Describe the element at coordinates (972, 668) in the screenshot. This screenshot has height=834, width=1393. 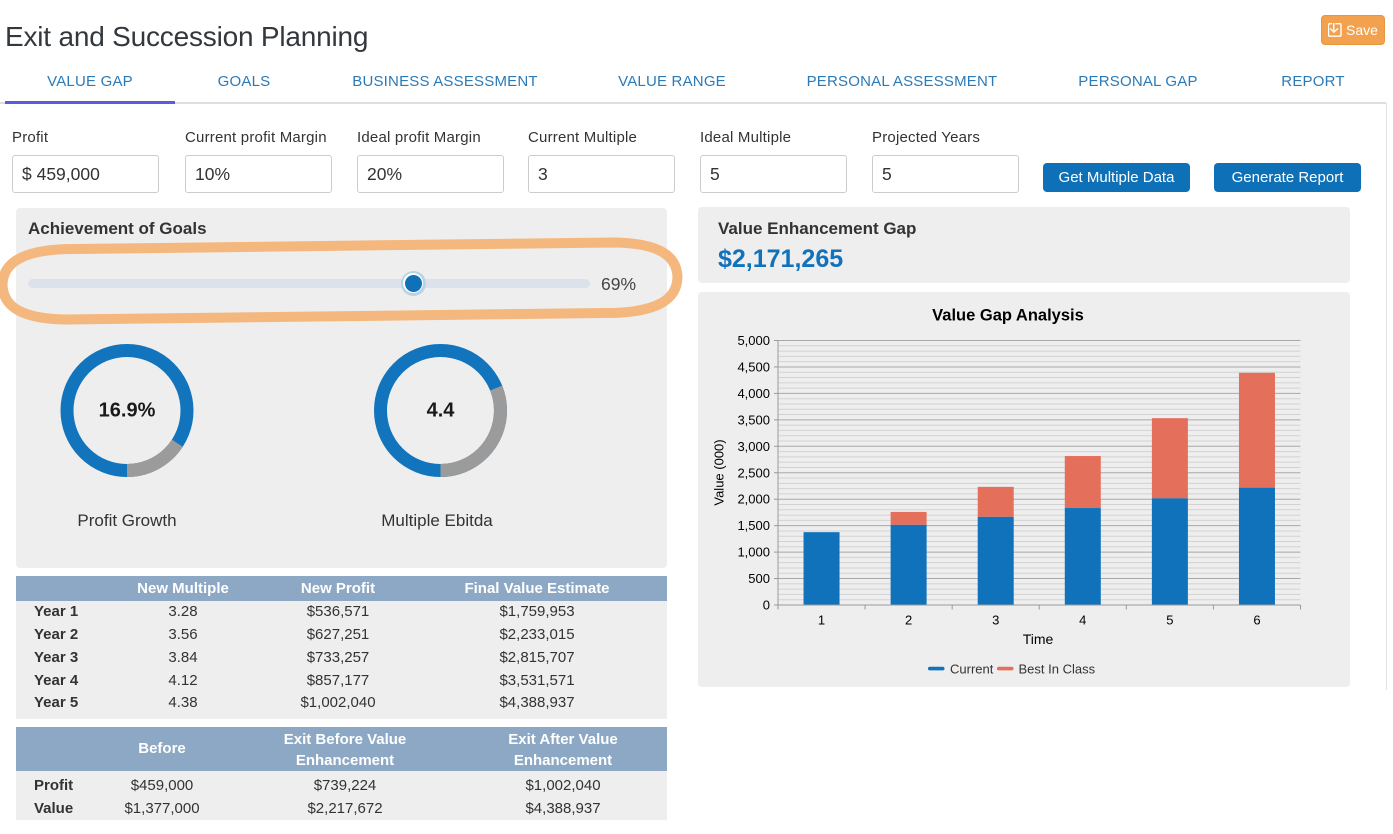
I see `svg-text: Current` at that location.